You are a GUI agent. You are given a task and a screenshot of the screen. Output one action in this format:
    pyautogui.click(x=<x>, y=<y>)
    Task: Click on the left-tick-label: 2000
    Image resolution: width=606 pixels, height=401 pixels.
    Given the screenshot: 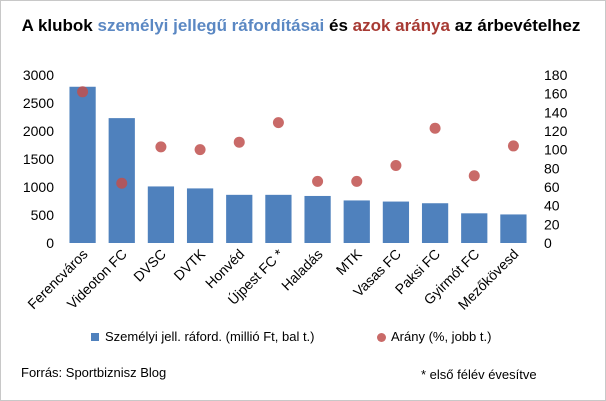 What is the action you would take?
    pyautogui.click(x=38, y=131)
    